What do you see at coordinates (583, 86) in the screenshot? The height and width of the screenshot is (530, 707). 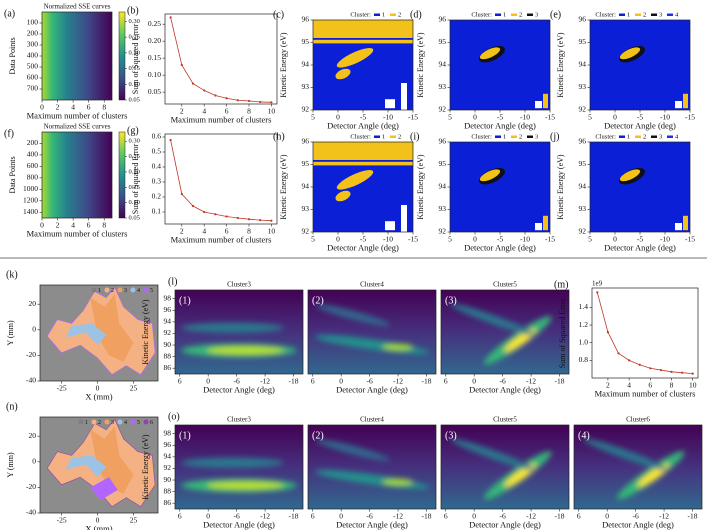 I see `y-tick-label: 93` at bounding box center [583, 86].